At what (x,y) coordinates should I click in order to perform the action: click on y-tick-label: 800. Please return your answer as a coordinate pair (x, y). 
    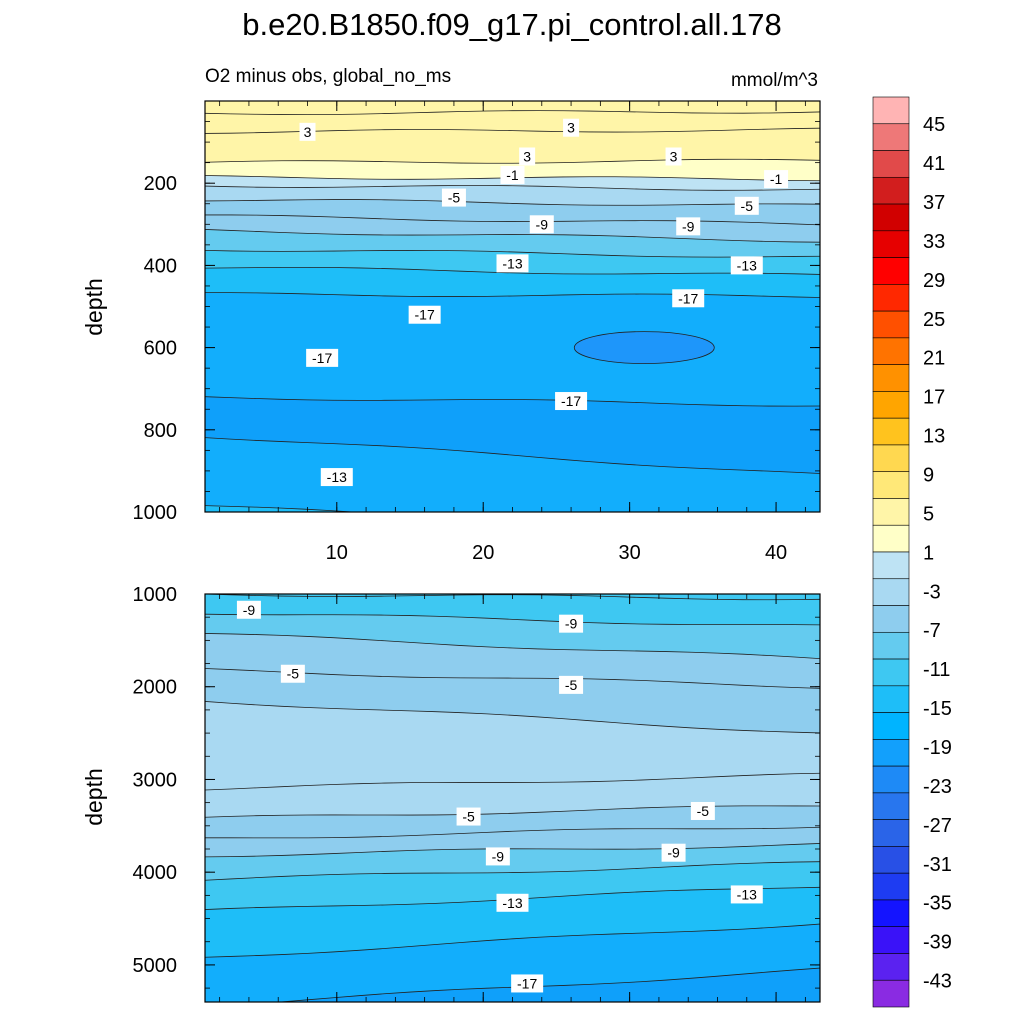
    Looking at the image, I should click on (160, 431).